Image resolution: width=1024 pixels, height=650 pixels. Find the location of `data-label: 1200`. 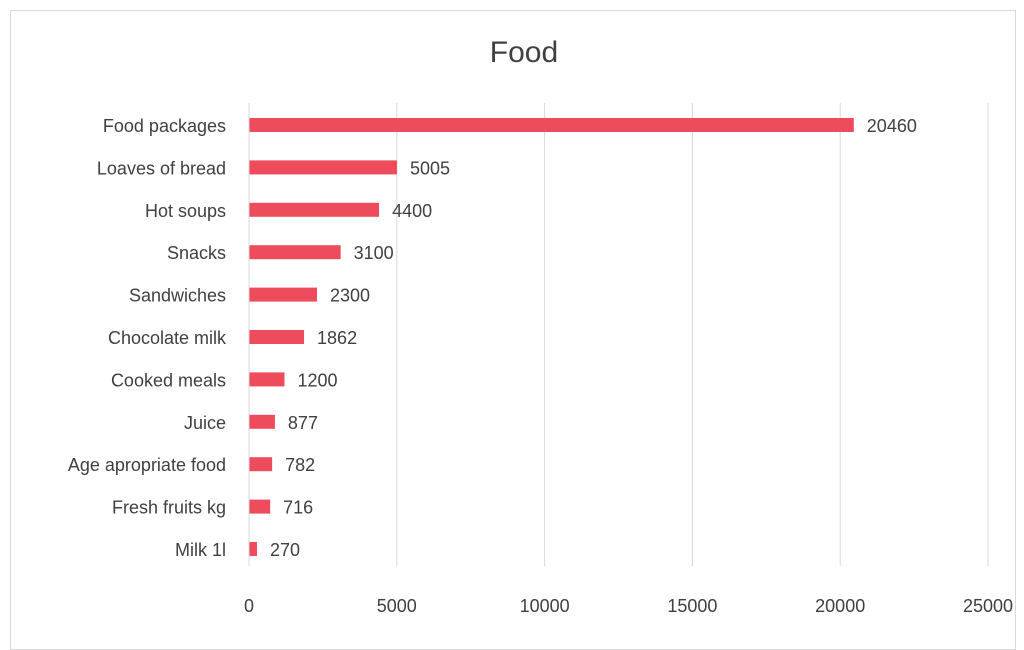

data-label: 1200 is located at coordinates (317, 380).